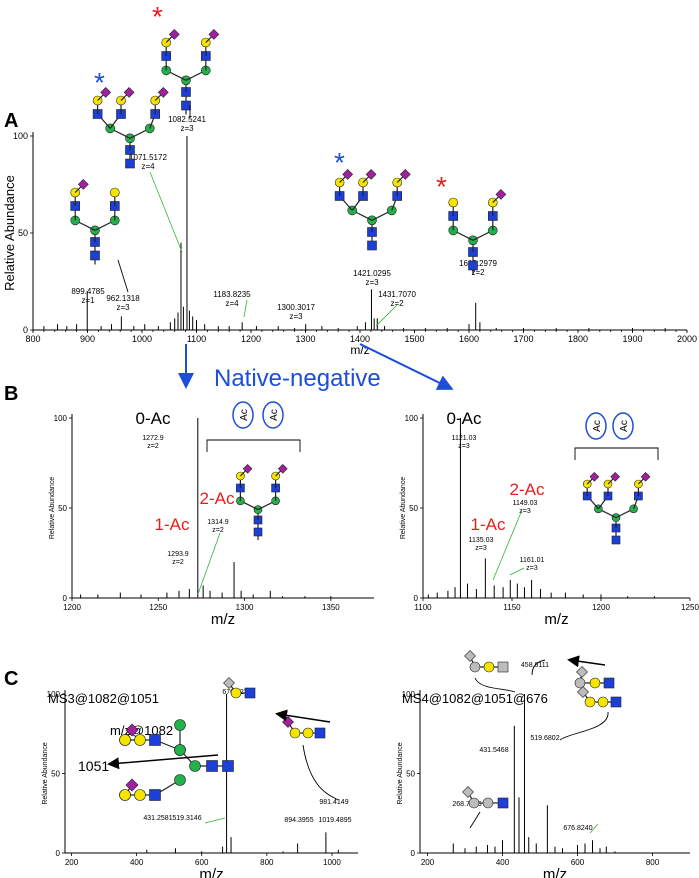 This screenshot has height=878, width=699. Describe the element at coordinates (616, 453) in the screenshot. I see `acetyl-bracket-right` at that location.